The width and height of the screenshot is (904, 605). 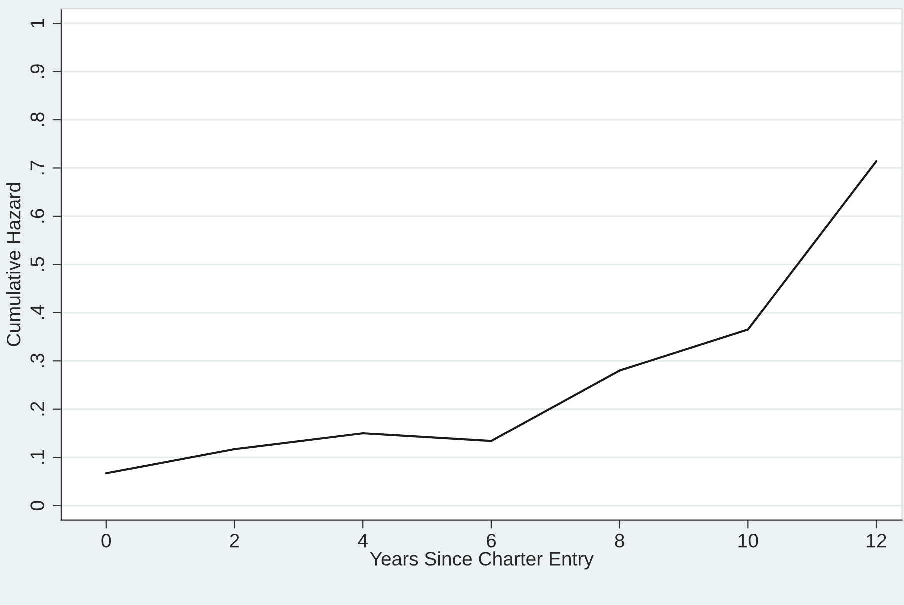 What do you see at coordinates (37, 409) in the screenshot?
I see `y-tick-label: .2` at bounding box center [37, 409].